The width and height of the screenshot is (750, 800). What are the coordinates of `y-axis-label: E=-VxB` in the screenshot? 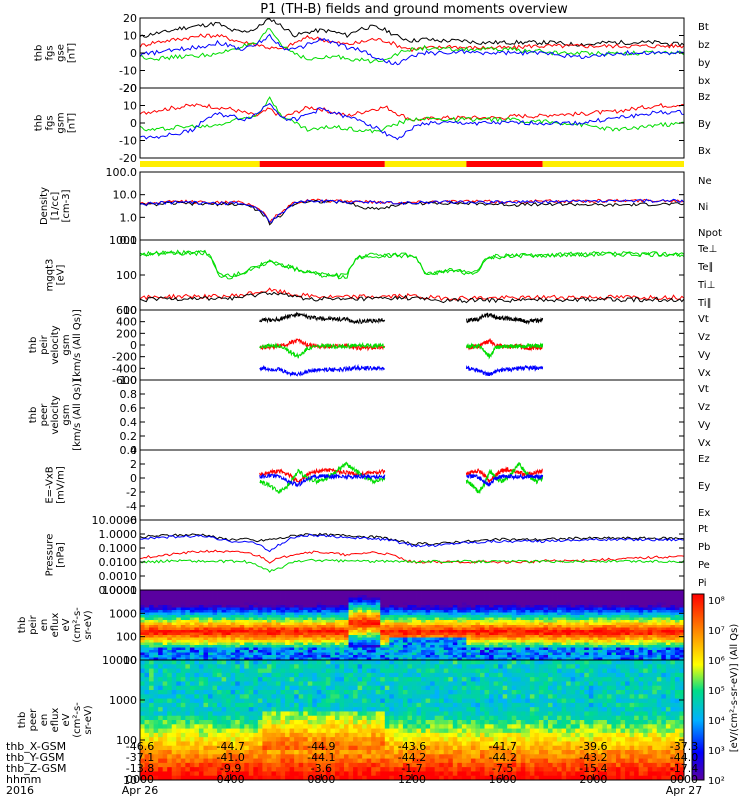 It's located at (50, 484).